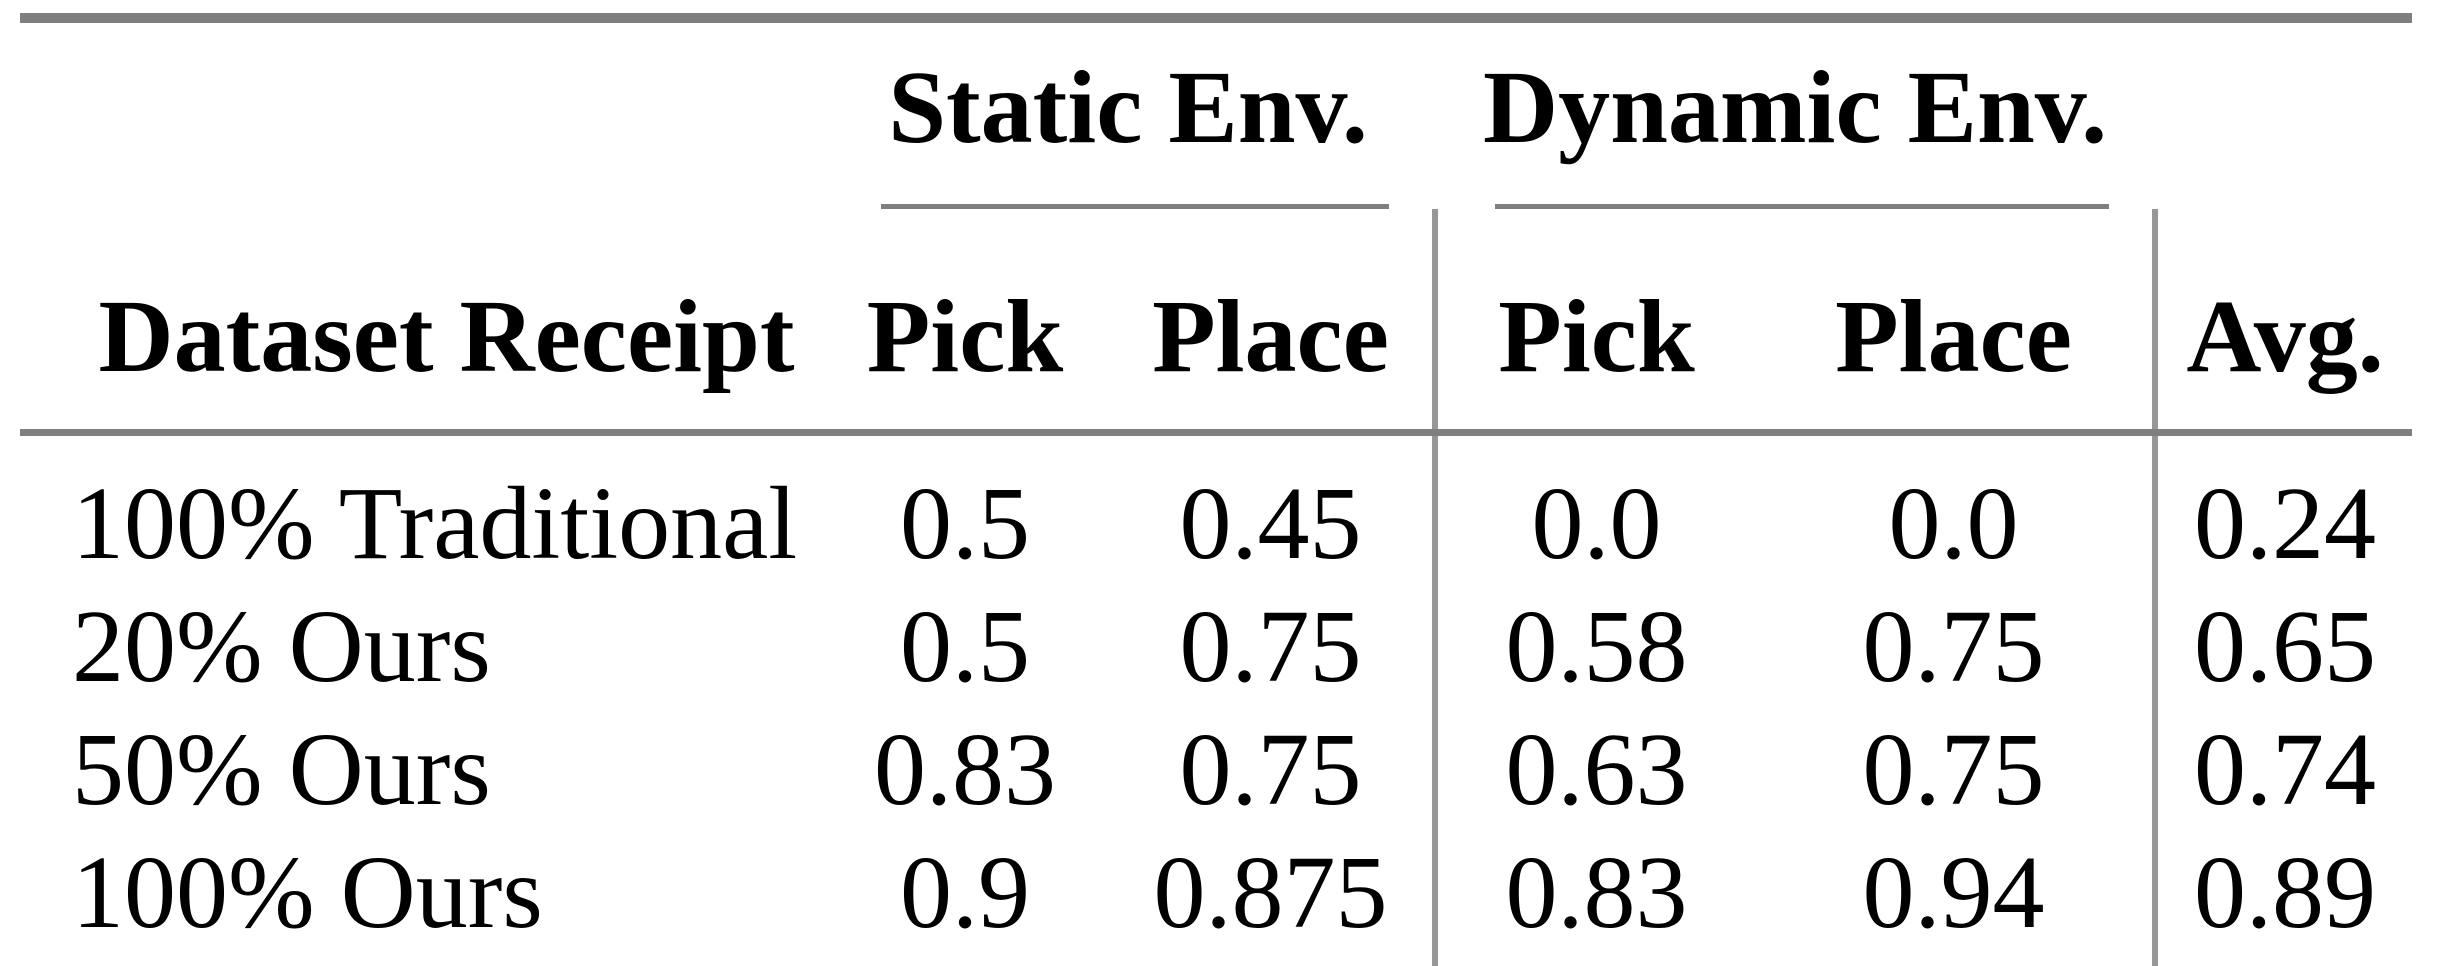 This screenshot has height=966, width=2440. Describe the element at coordinates (1270, 892) in the screenshot. I see `static-place-cell: 0.875` at that location.